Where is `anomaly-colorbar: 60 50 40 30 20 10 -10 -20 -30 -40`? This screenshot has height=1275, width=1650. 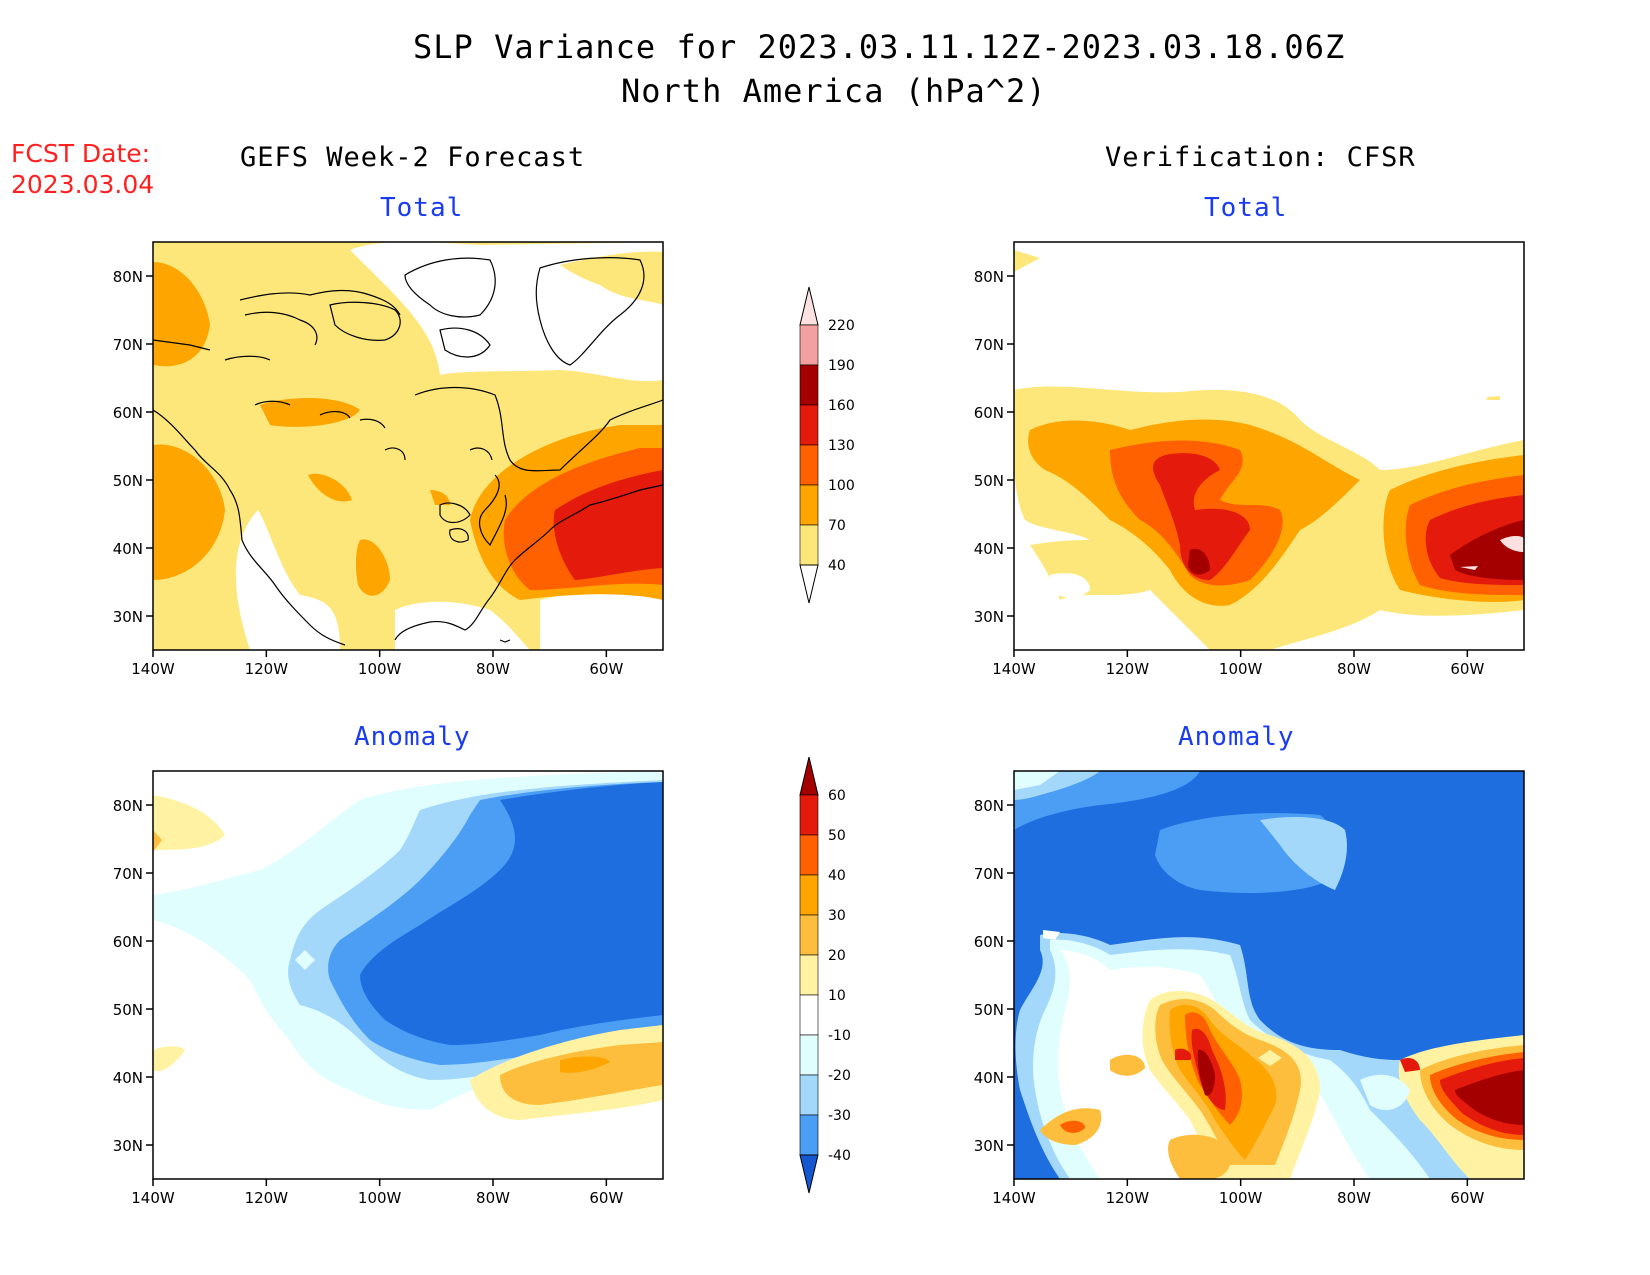 anomaly-colorbar: 60 50 40 30 20 10 -10 -20 -30 -40 is located at coordinates (825, 975).